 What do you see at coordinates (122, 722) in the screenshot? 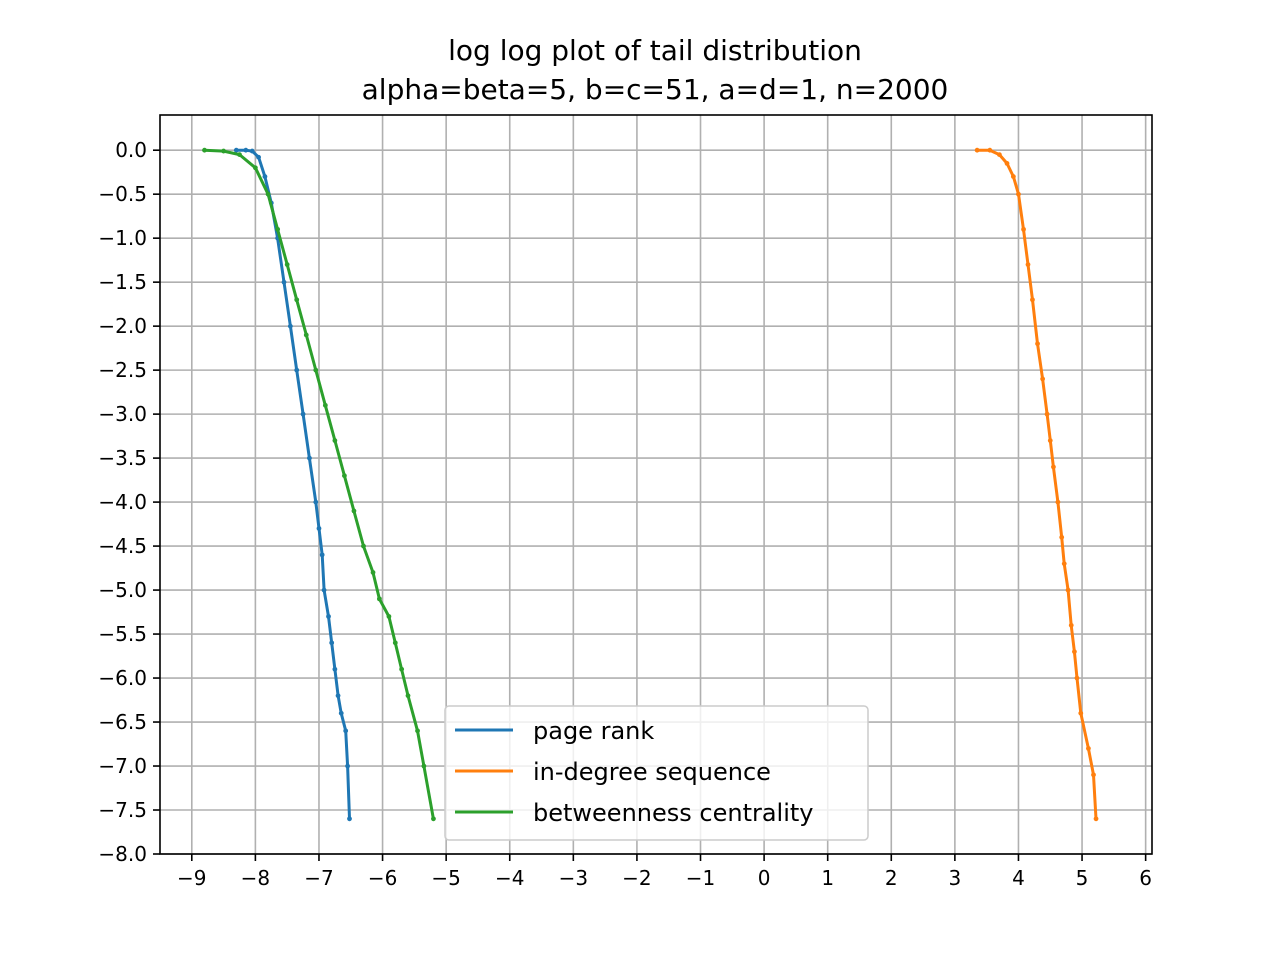
I see `y-tick-label: −6.5` at bounding box center [122, 722].